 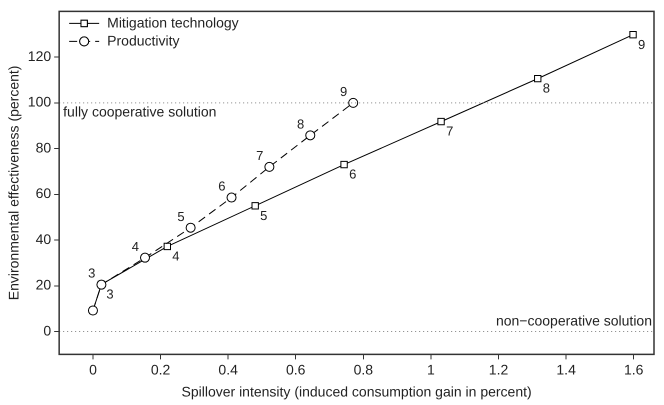 I want to click on x-axis-title: Spillover intensity (induced consumption gain in percent), so click(x=356, y=391).